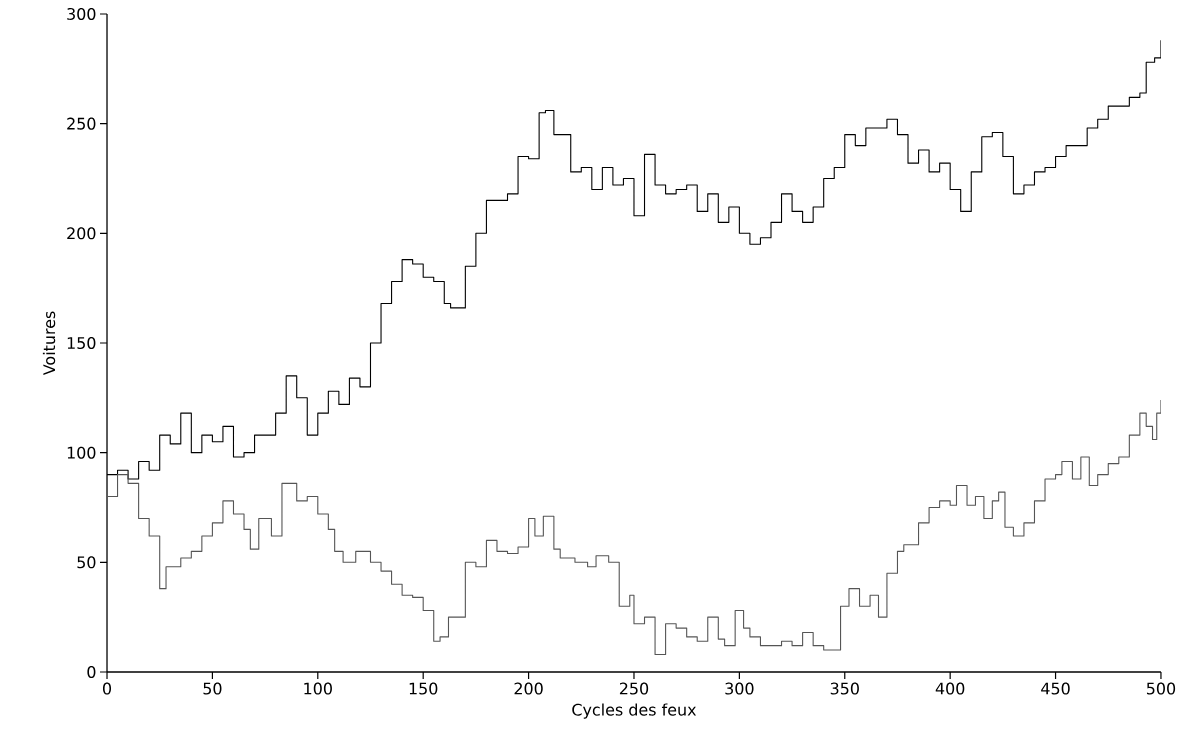 Image resolution: width=1197 pixels, height=748 pixels. Describe the element at coordinates (107, 688) in the screenshot. I see `x-tick-label: 0` at that location.